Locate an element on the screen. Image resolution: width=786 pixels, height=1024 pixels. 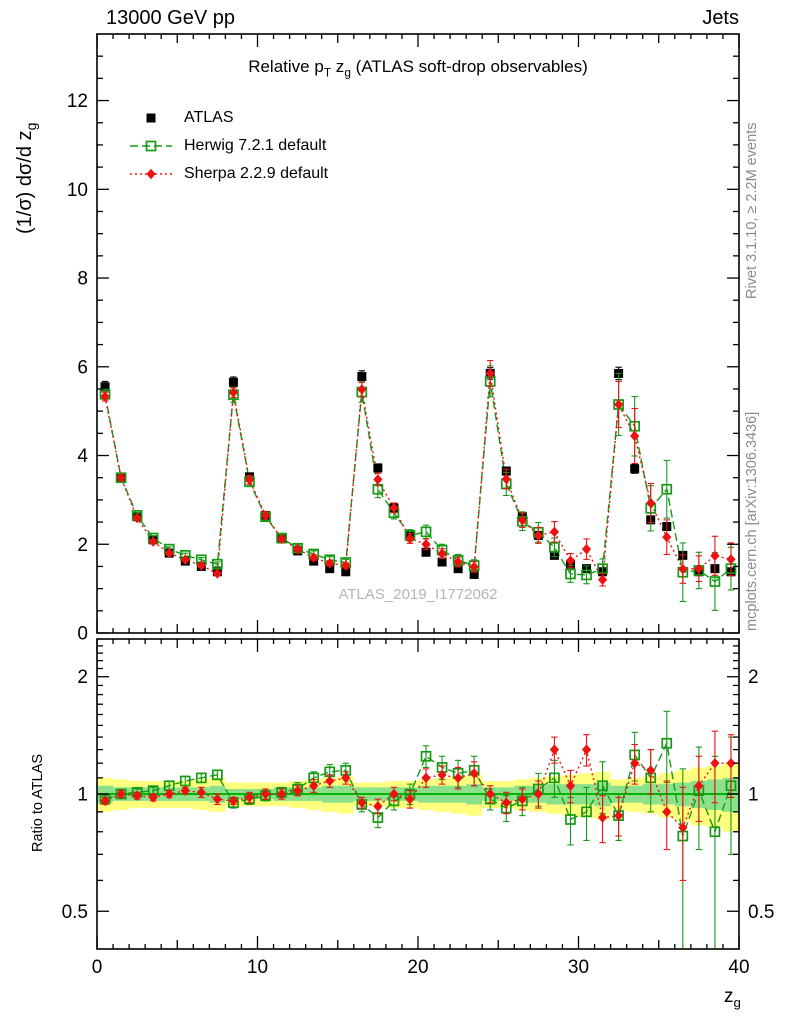
mcplots-attribution-note: mcplots.cern.ch [arXiv:1306.3436] is located at coordinates (752, 521).